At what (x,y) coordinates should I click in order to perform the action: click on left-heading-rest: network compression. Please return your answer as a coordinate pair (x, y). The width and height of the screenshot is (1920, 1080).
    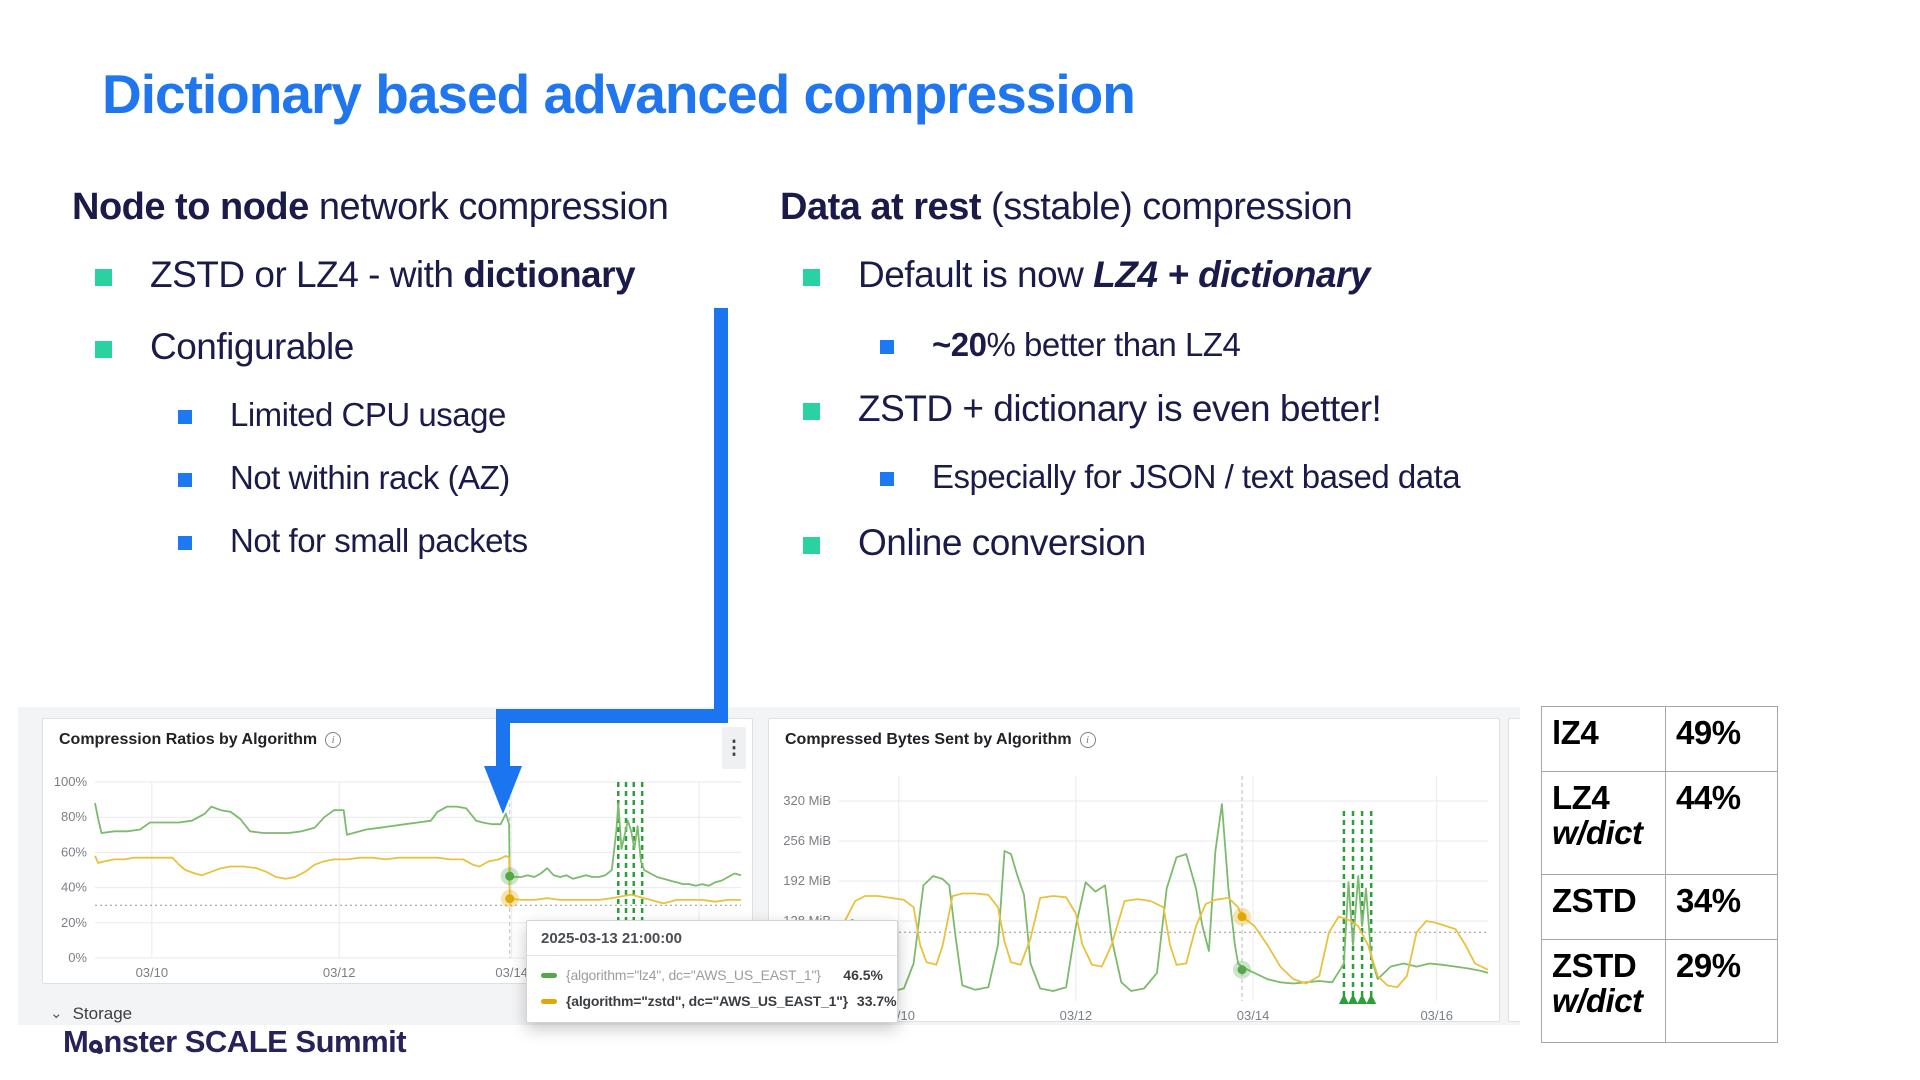
    Looking at the image, I should click on (488, 207).